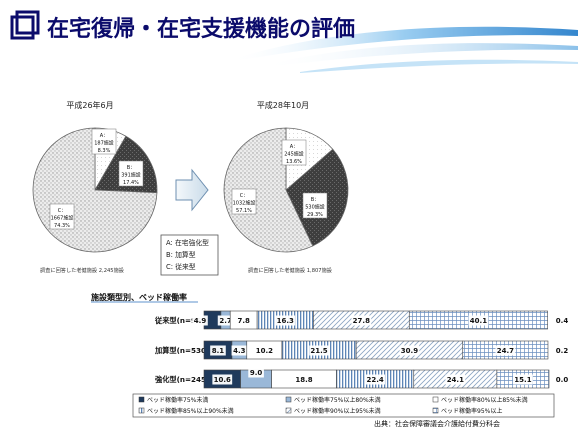  Describe the element at coordinates (192, 190) in the screenshot. I see `transition-arrow-icon` at that location.